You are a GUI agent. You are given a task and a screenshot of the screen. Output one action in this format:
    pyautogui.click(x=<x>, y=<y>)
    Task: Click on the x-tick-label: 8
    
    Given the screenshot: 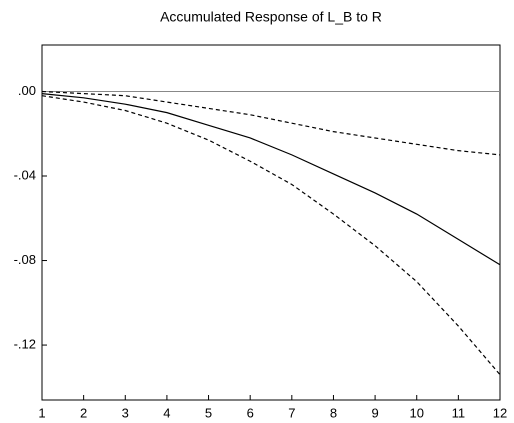 What is the action you would take?
    pyautogui.click(x=333, y=412)
    